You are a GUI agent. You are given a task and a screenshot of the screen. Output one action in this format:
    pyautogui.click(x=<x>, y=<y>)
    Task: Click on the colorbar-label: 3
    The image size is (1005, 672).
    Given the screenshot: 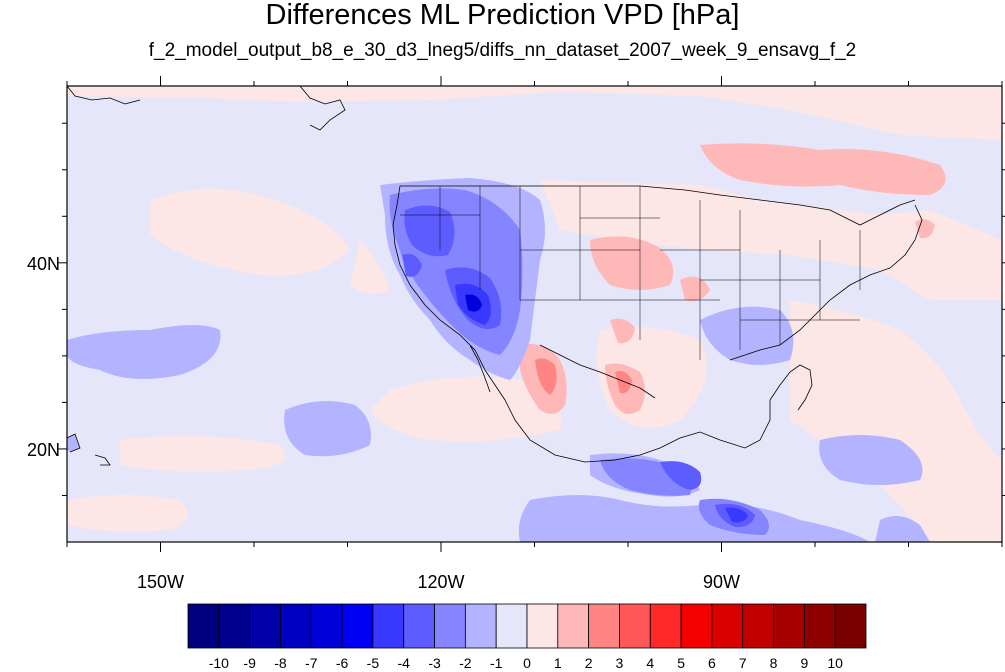 What is the action you would take?
    pyautogui.click(x=620, y=663)
    